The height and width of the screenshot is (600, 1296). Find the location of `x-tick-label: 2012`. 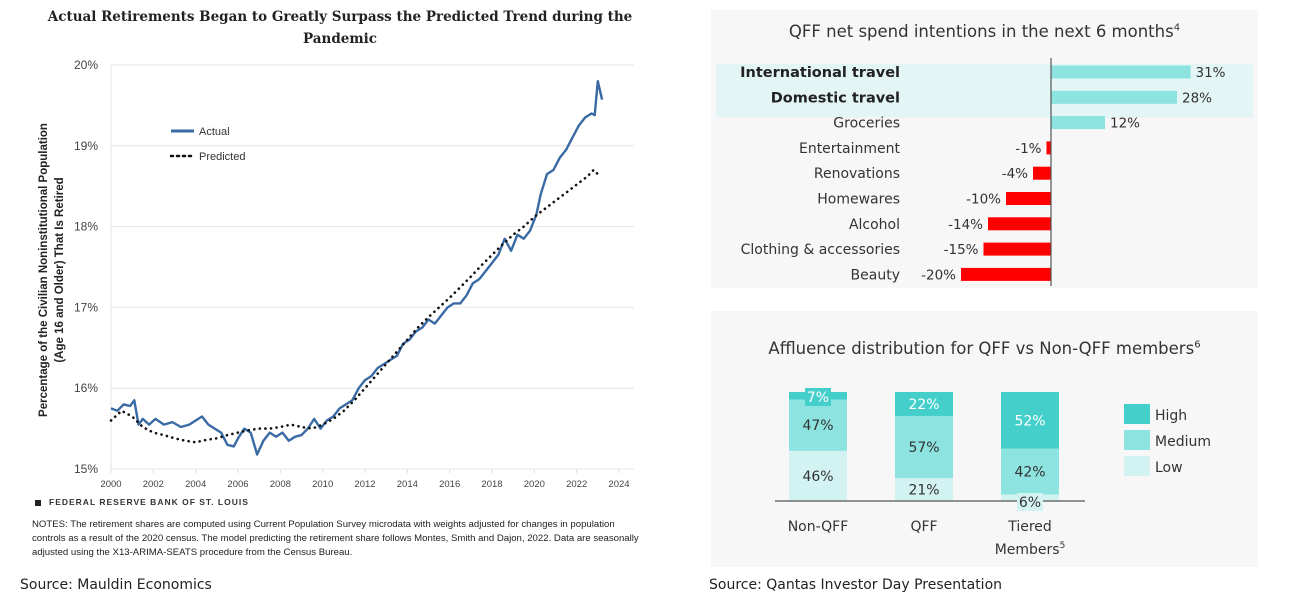

x-tick-label: 2012 is located at coordinates (364, 484).